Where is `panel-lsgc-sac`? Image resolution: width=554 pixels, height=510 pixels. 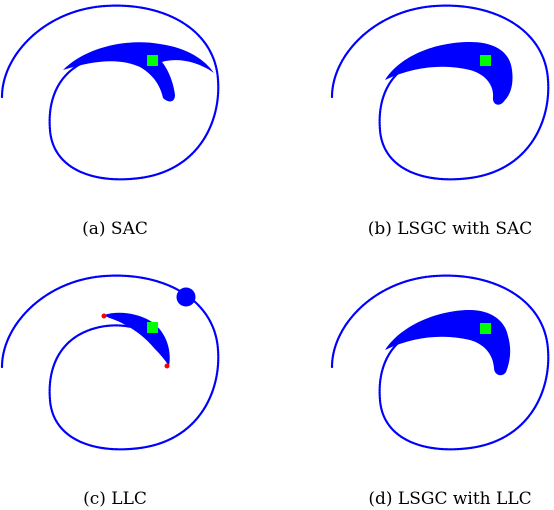
panel-lsgc-sac is located at coordinates (442, 90).